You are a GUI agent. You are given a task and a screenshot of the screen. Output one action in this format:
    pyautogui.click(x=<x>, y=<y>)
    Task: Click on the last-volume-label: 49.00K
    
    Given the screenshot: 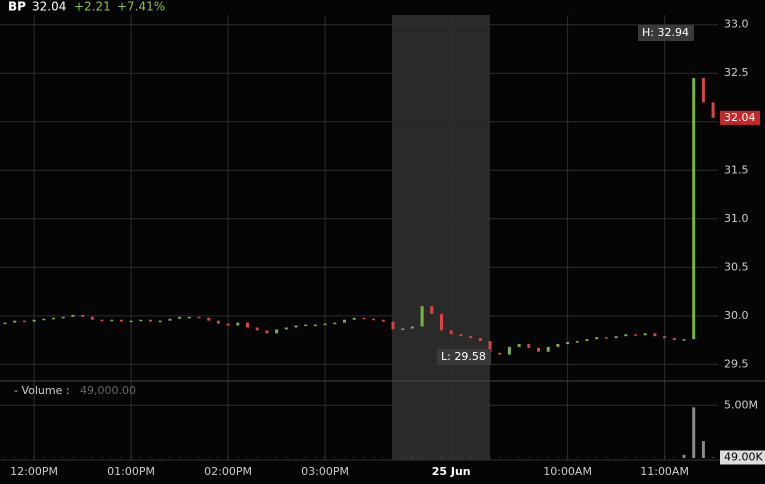 What is the action you would take?
    pyautogui.click(x=743, y=456)
    